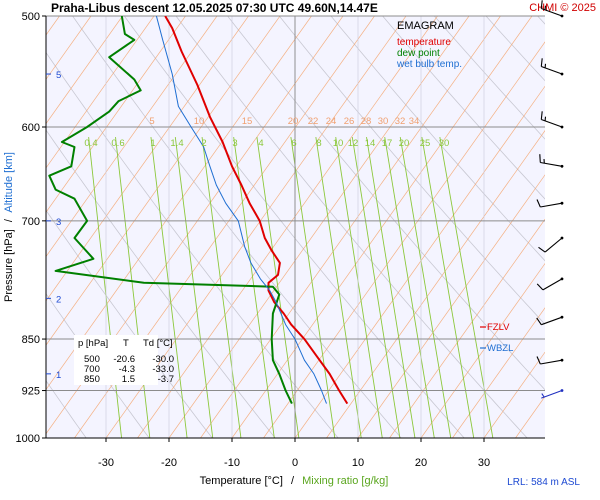  I want to click on dry-adiabat-label: 15, so click(247, 121).